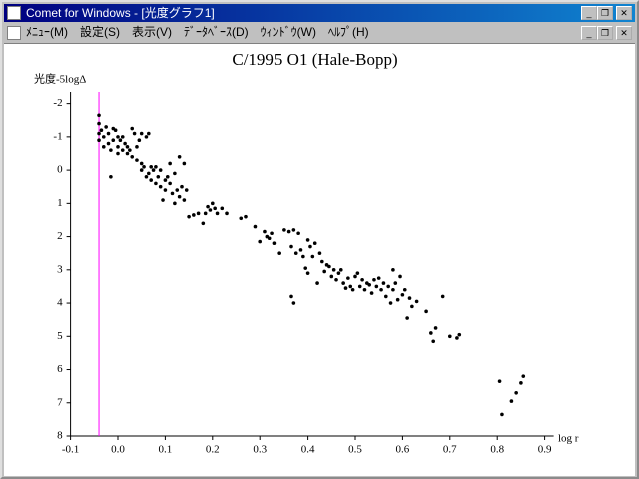 The width and height of the screenshot is (639, 479). I want to click on child-restore: ❐, so click(605, 33).